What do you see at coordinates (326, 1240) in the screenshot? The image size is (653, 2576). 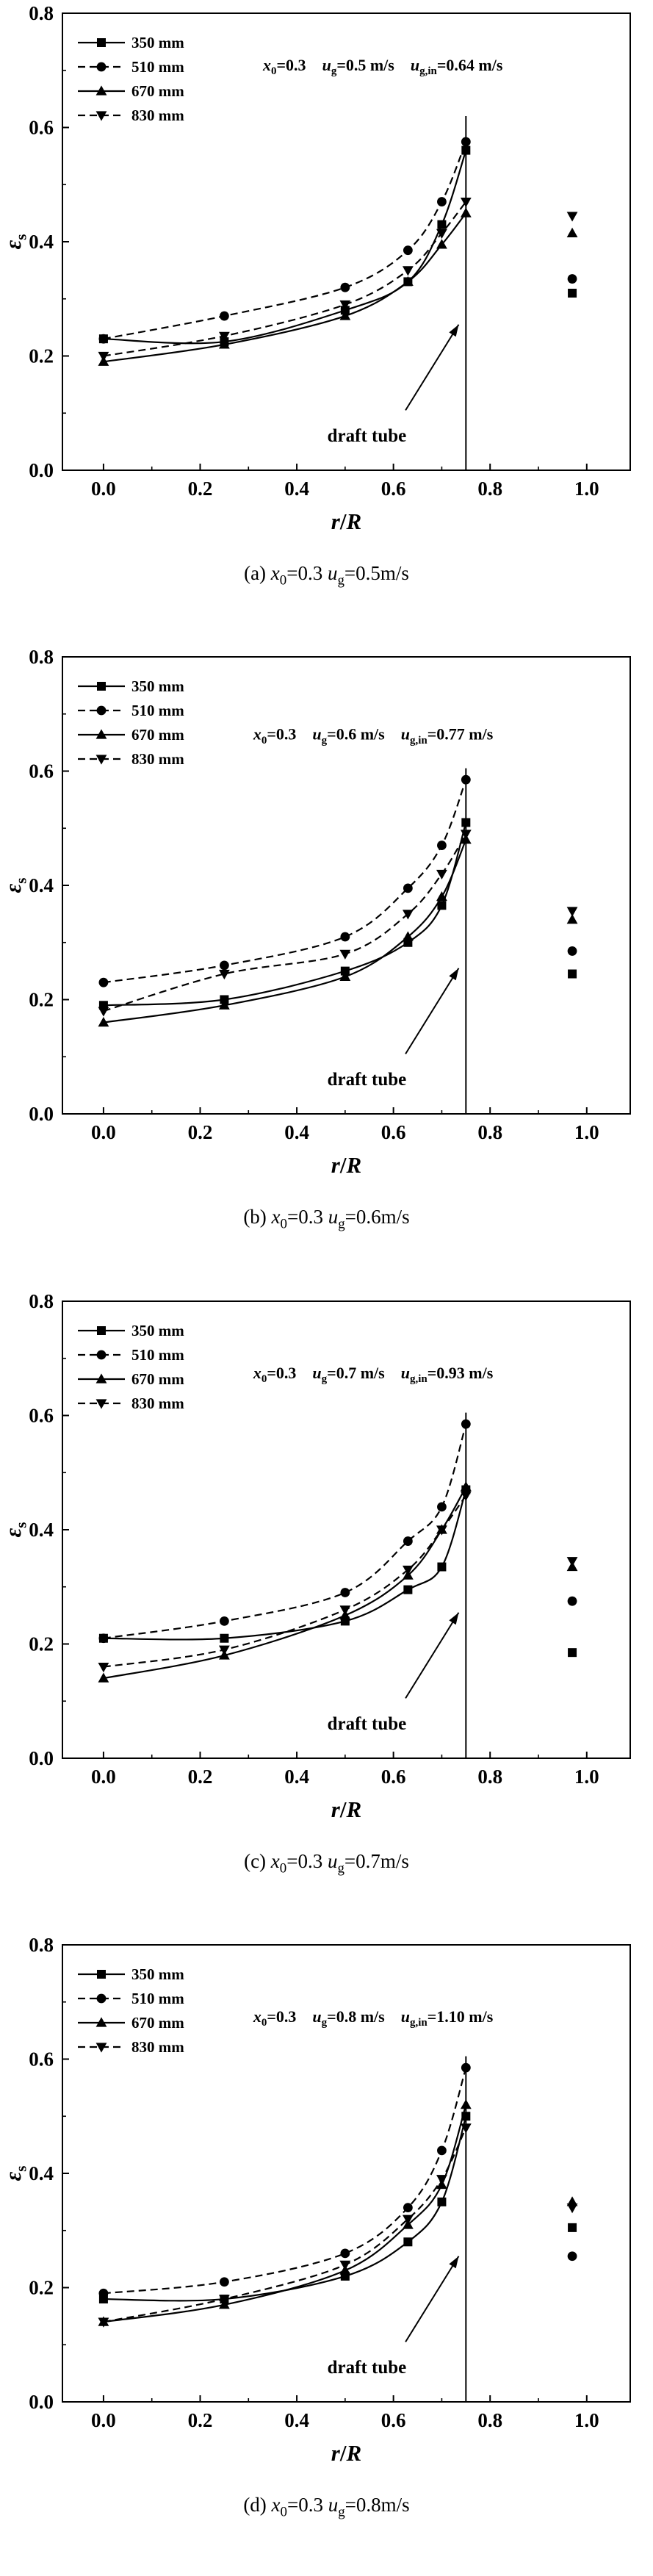 I see `panel-caption-b: (b) x0=0.3 ug=0.6m/s` at bounding box center [326, 1240].